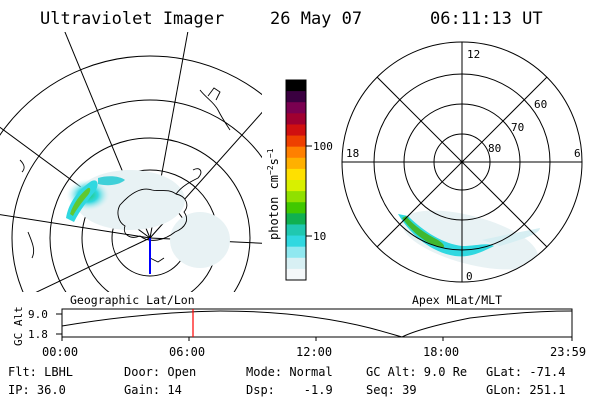  Describe the element at coordinates (38, 314) in the screenshot. I see `altitude-ytick-high: 9.0` at that location.